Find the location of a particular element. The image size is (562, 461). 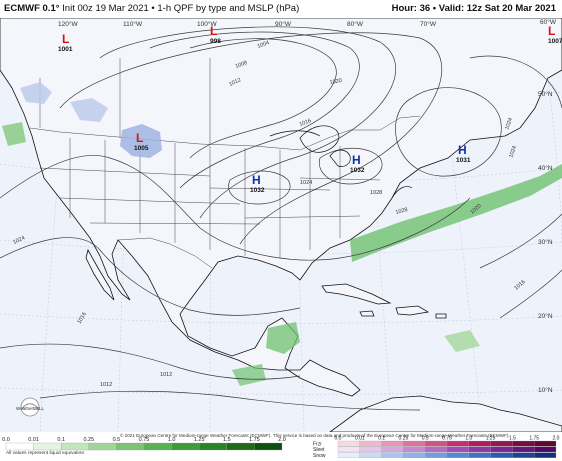

ptype-label: Sleet is located at coordinates (319, 450).